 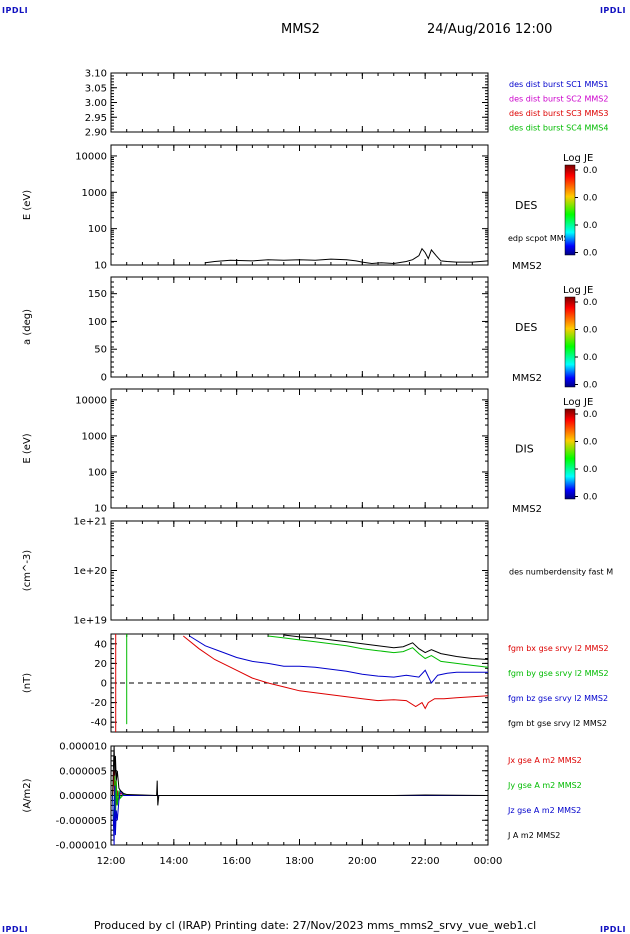 I want to click on series-label: Jz gse A m2 MMS2, so click(x=544, y=810).